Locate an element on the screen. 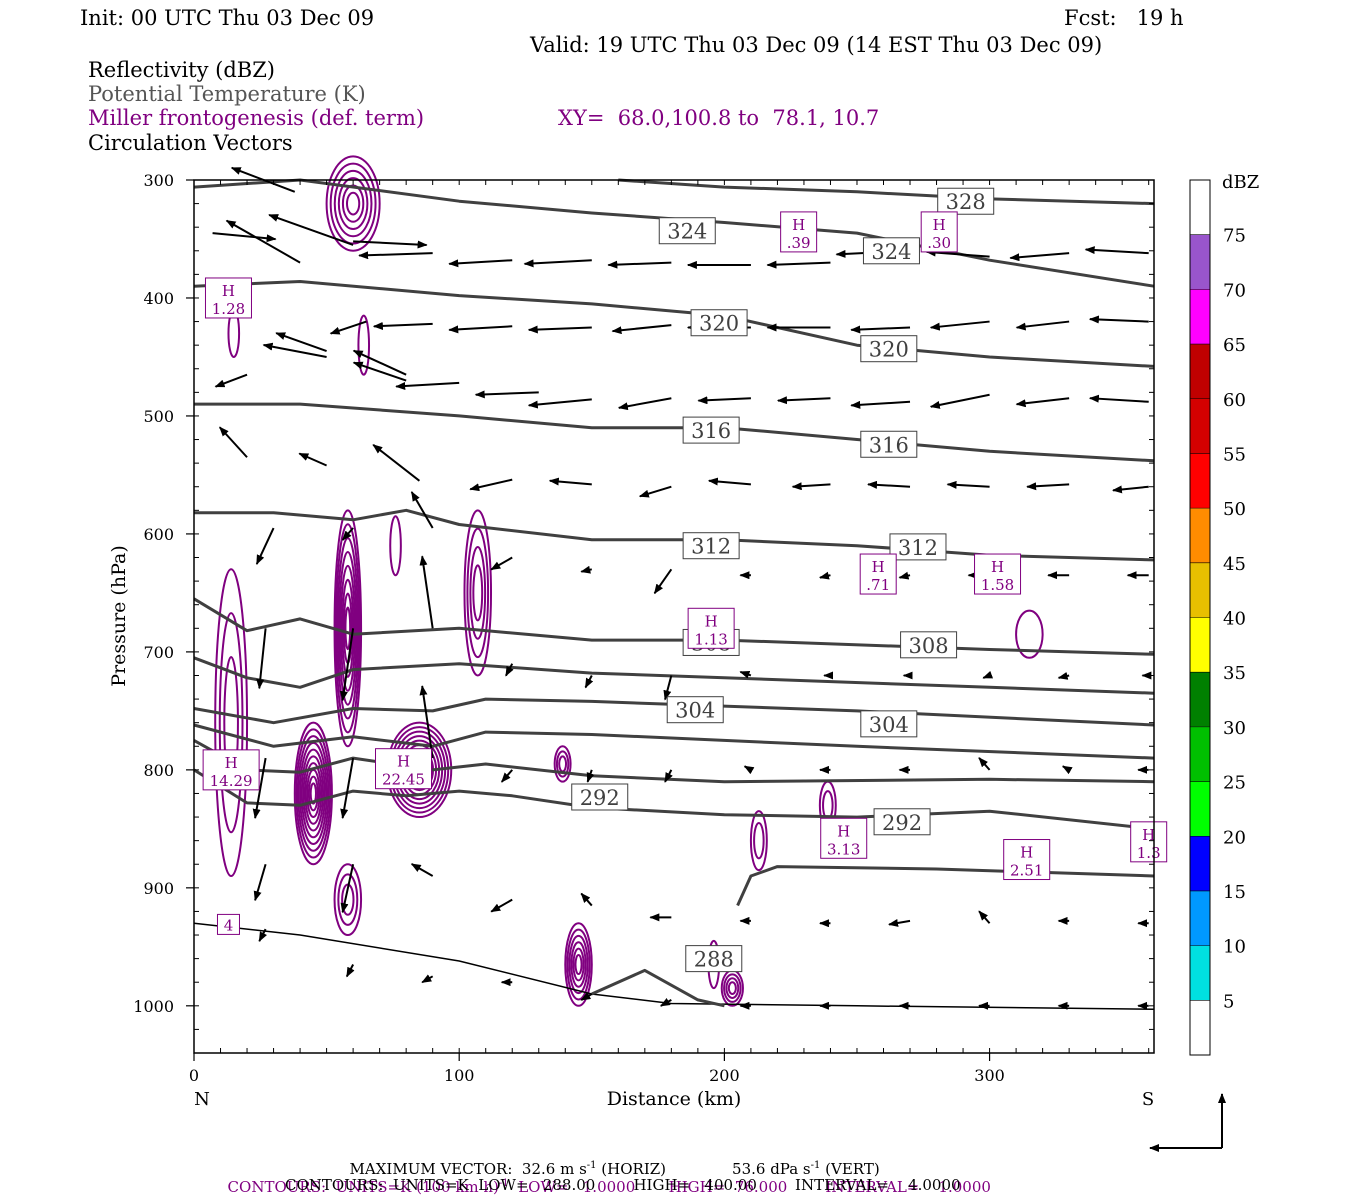 This screenshot has width=1350, height=1200. x-tick-label: 200 is located at coordinates (724, 1075).